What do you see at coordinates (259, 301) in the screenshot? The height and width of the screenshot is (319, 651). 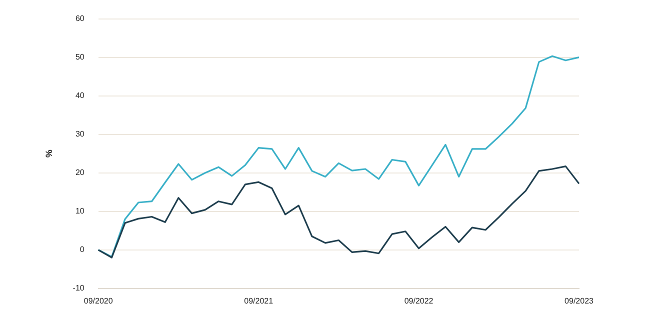 I see `x-tick-label: 09/2021` at bounding box center [259, 301].